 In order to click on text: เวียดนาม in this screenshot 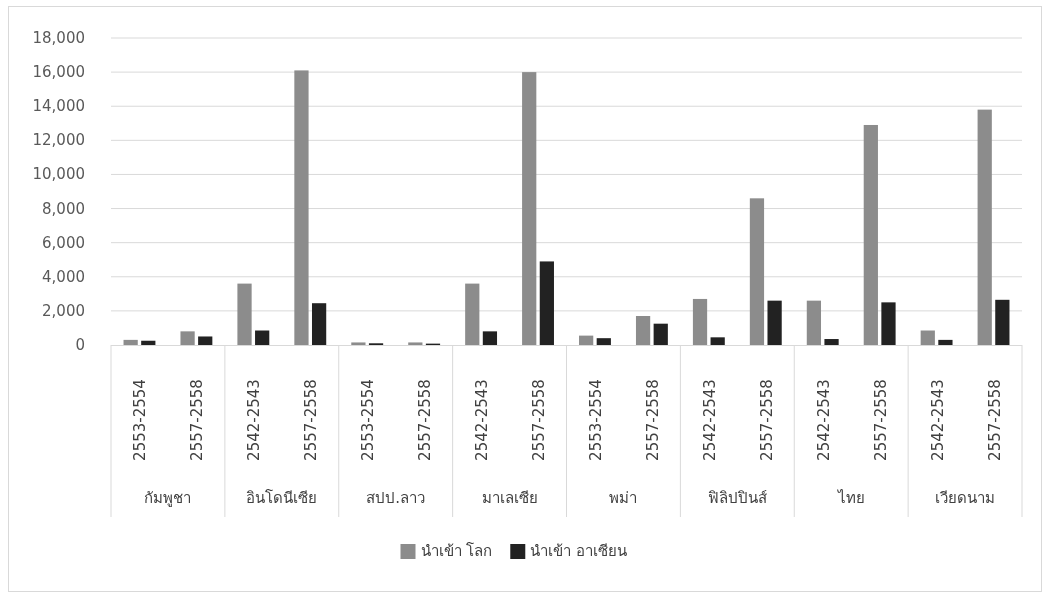, I will do `click(965, 498)`.